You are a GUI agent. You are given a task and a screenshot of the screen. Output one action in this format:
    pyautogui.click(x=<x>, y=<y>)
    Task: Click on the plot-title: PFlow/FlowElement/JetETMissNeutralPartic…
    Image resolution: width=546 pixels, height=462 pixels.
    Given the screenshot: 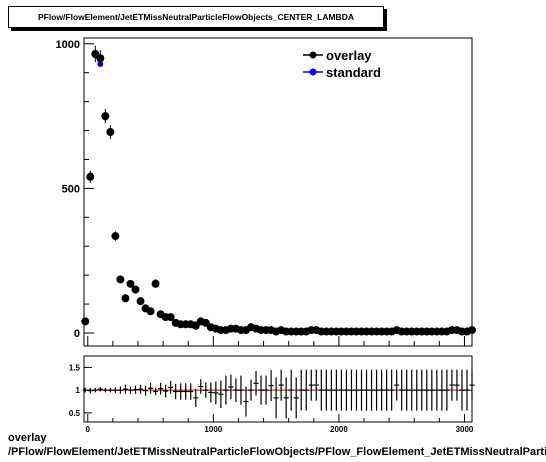 What is the action you would take?
    pyautogui.click(x=196, y=17)
    